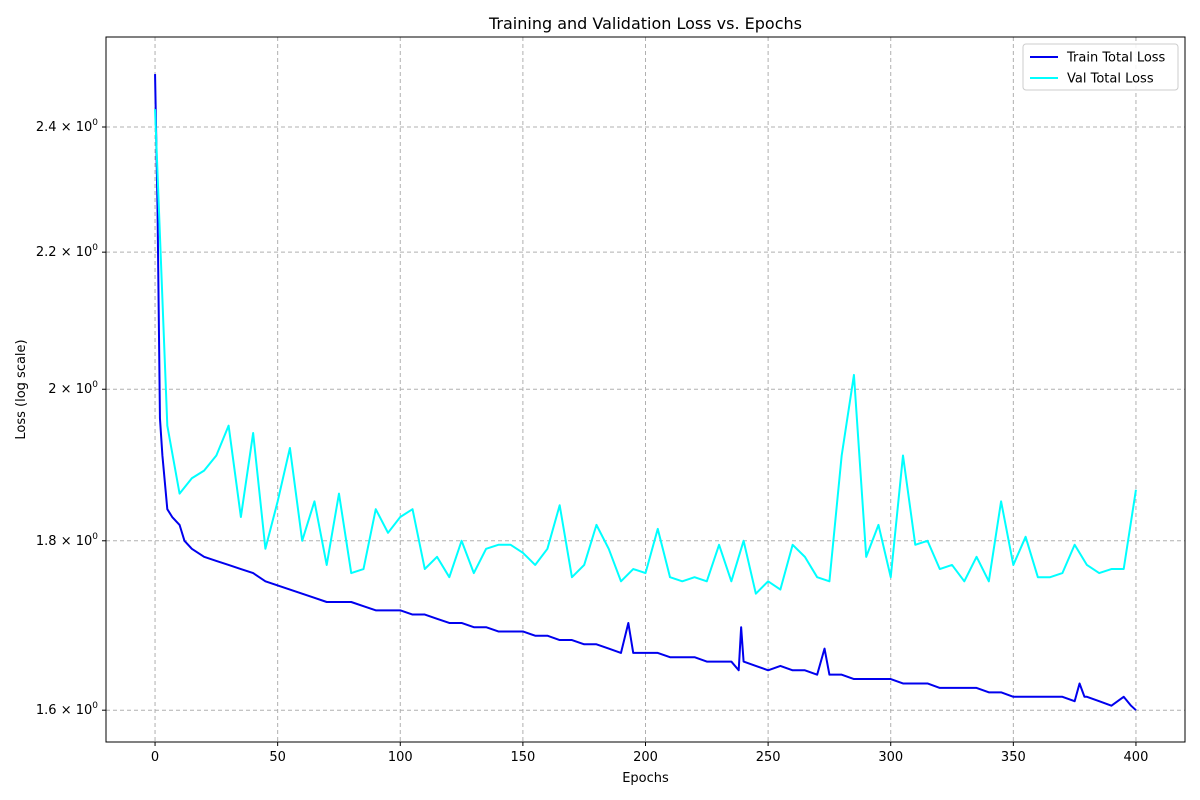 The height and width of the screenshot is (800, 1200). Describe the element at coordinates (67, 126) in the screenshot. I see `y-tick-label: 2.4 × 100` at that location.